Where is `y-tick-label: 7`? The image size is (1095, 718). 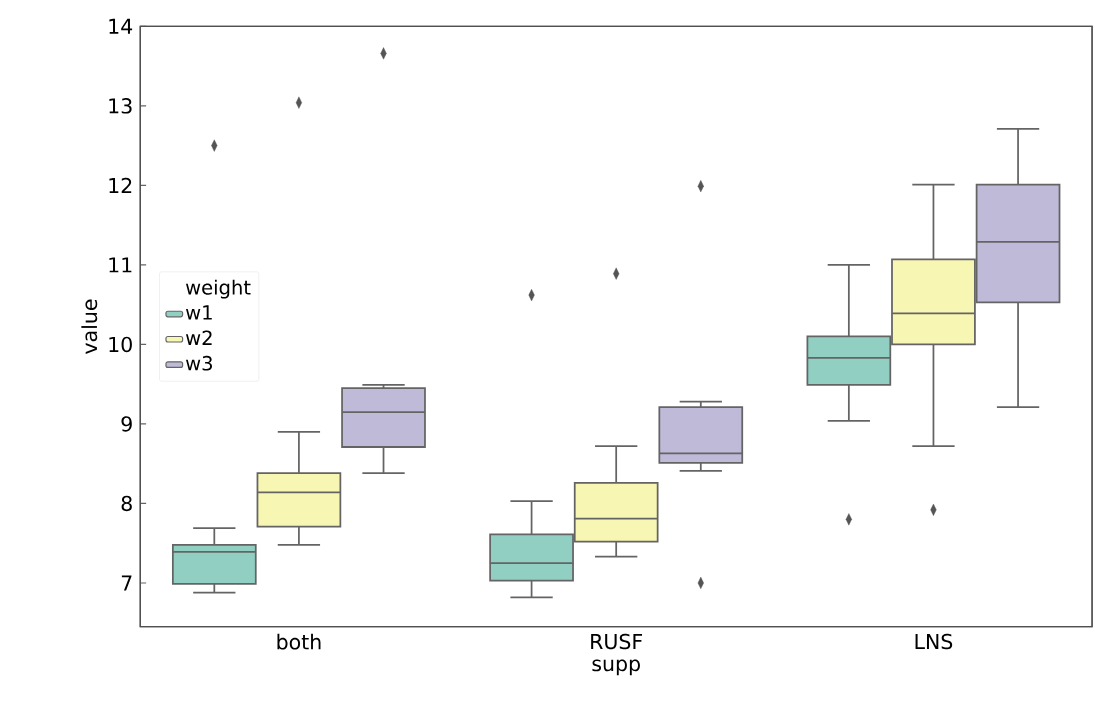 y-tick-label: 7 is located at coordinates (126, 583).